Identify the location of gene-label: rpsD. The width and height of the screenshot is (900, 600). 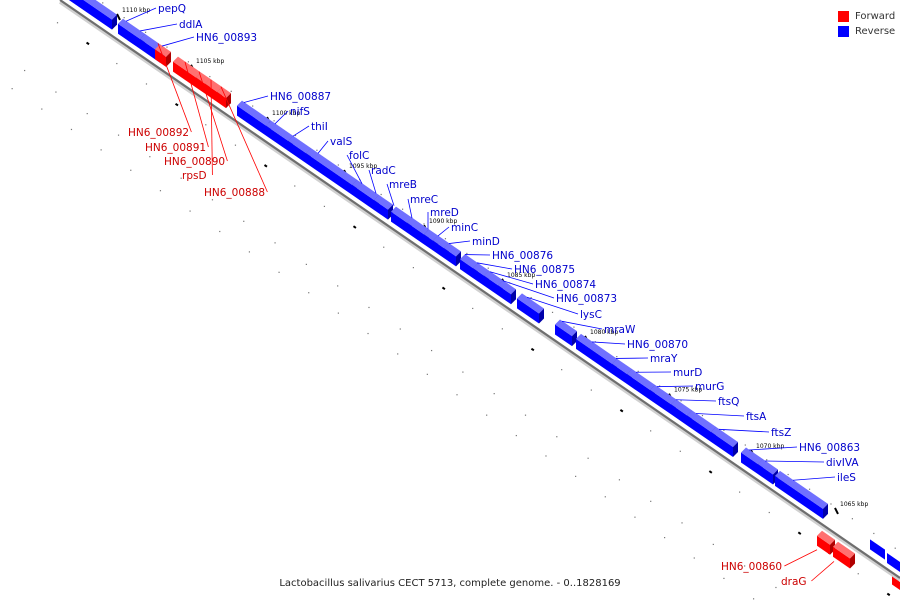
(194, 176).